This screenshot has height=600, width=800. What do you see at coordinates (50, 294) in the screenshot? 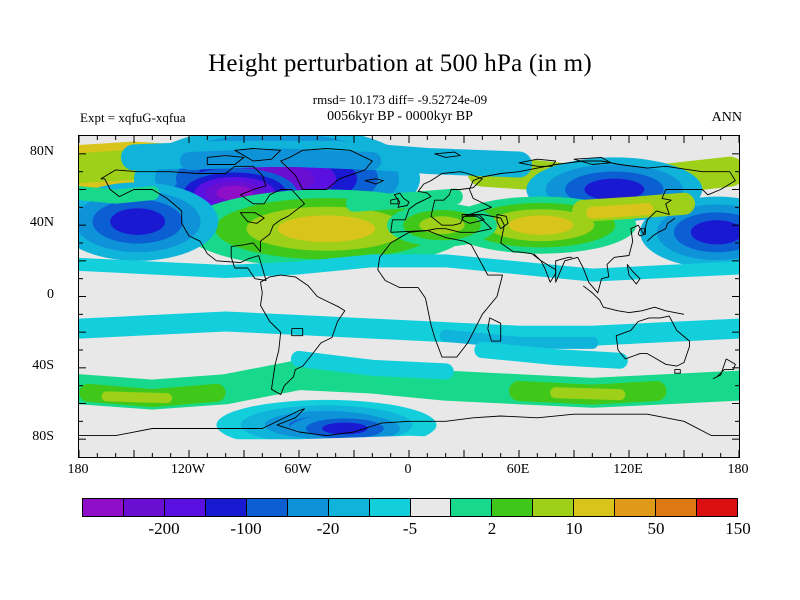
I see `y-tick-0: 0` at bounding box center [50, 294].